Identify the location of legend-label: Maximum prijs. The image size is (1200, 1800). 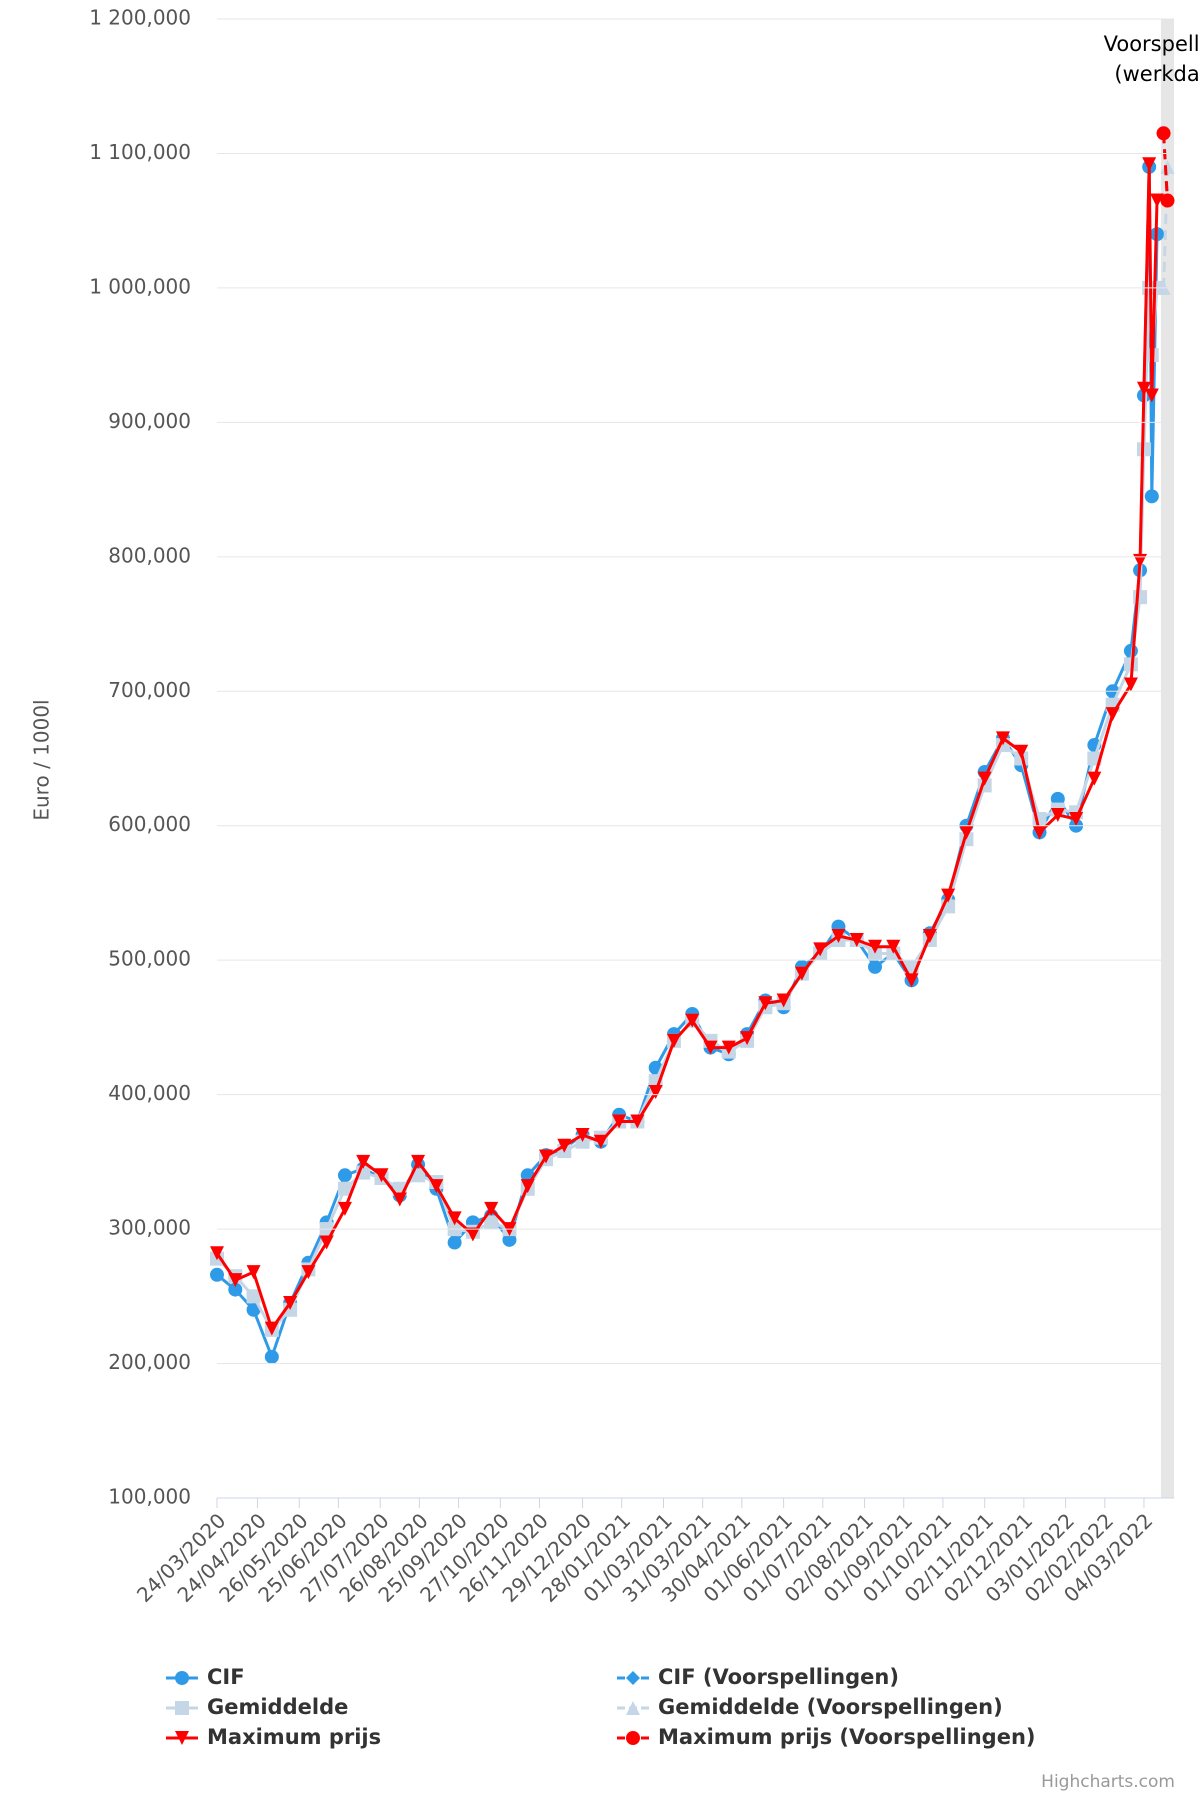
(294, 1737).